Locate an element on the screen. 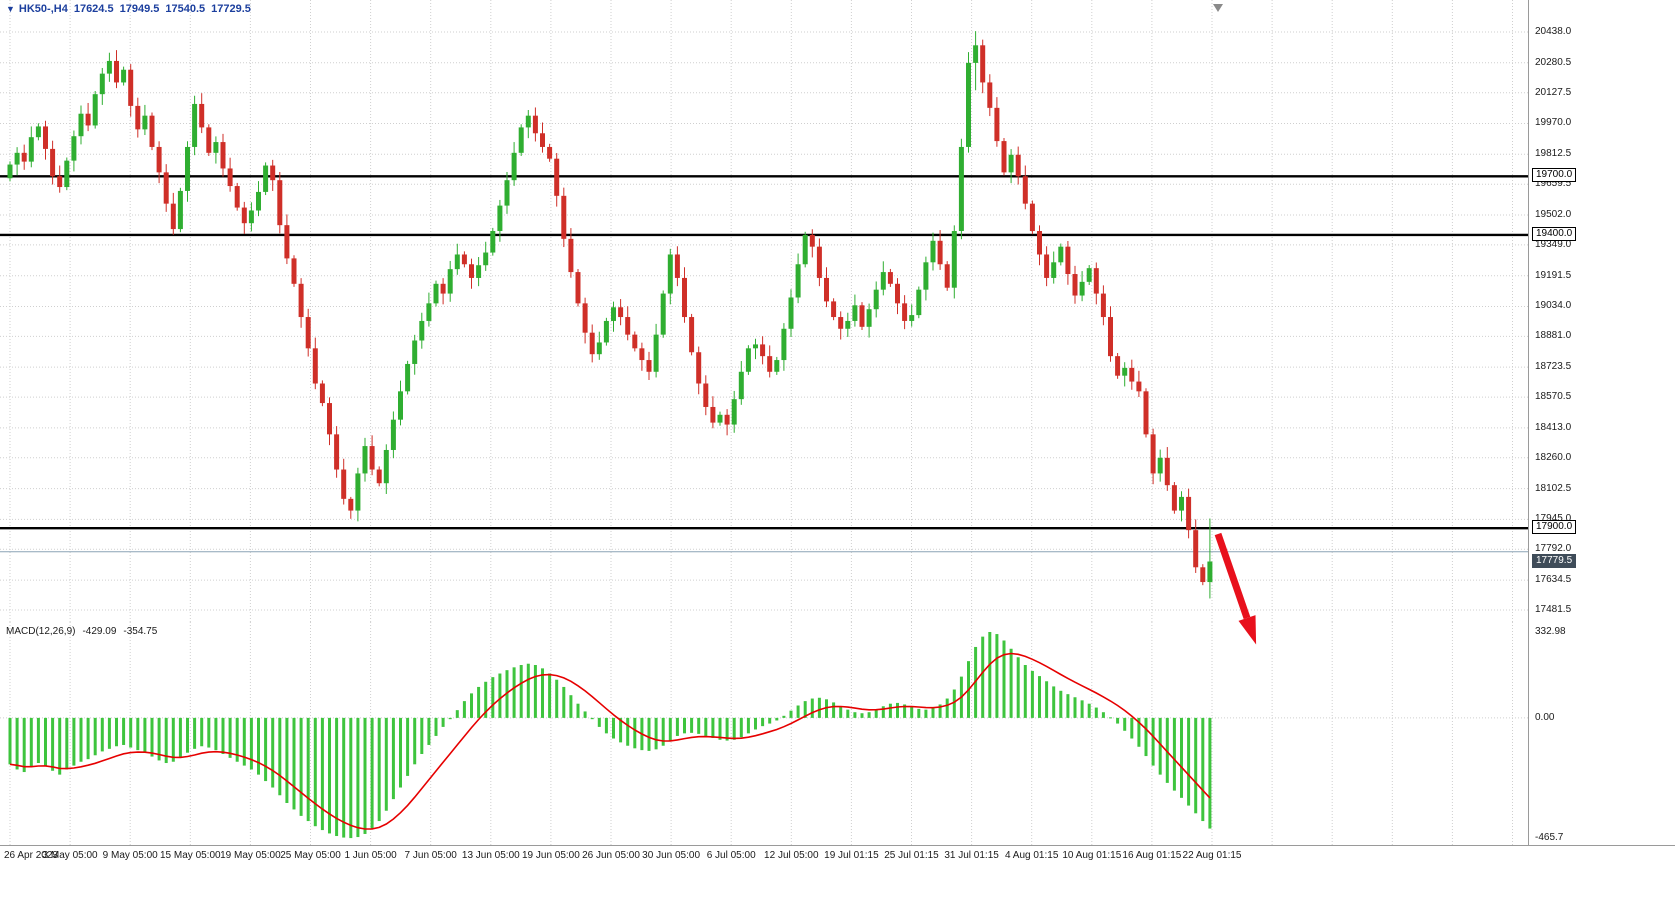 The width and height of the screenshot is (1675, 900). price-tick-label: 18260.0 is located at coordinates (1553, 457).